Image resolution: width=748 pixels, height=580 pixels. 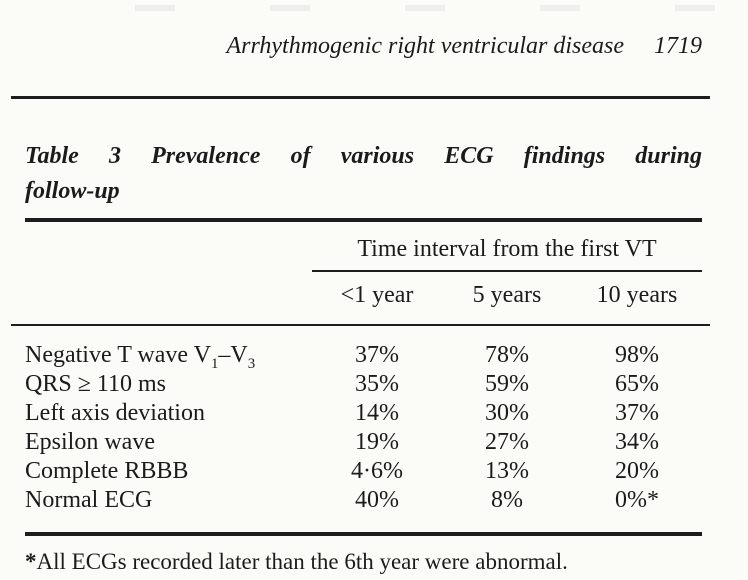 I want to click on table-caption-line2: follow-up, so click(x=72, y=191).